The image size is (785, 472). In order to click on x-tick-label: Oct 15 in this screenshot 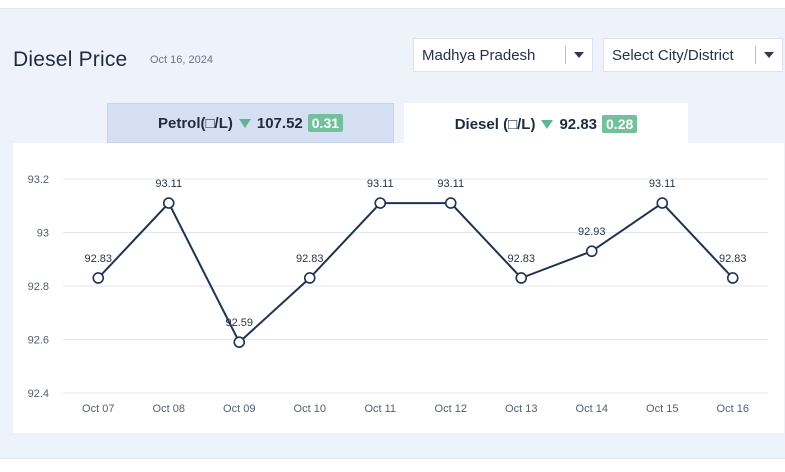, I will do `click(662, 409)`.